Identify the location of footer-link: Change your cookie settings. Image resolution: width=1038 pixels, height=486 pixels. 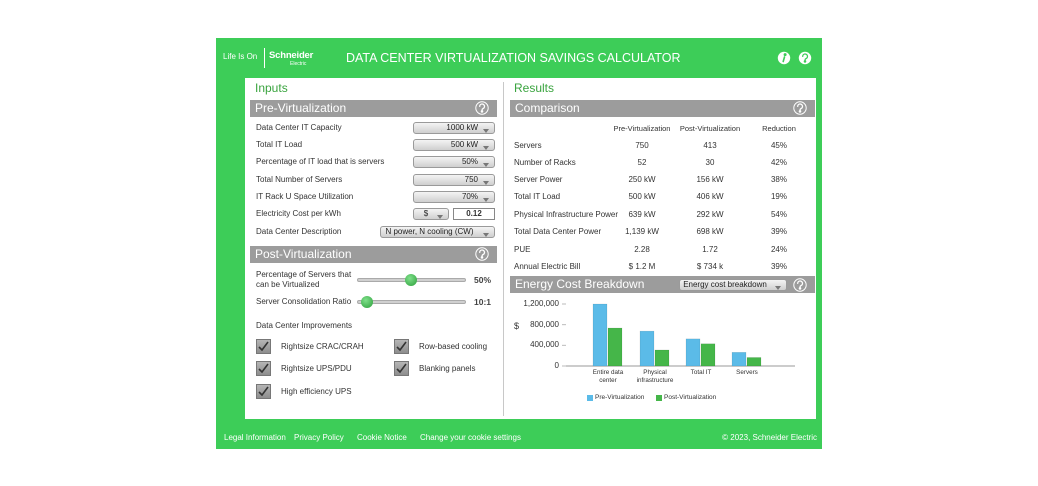
(470, 437).